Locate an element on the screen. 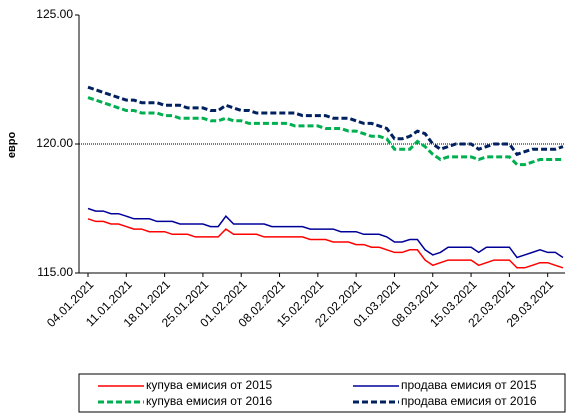  legend-label: продава емисия от 2016 is located at coordinates (469, 401).